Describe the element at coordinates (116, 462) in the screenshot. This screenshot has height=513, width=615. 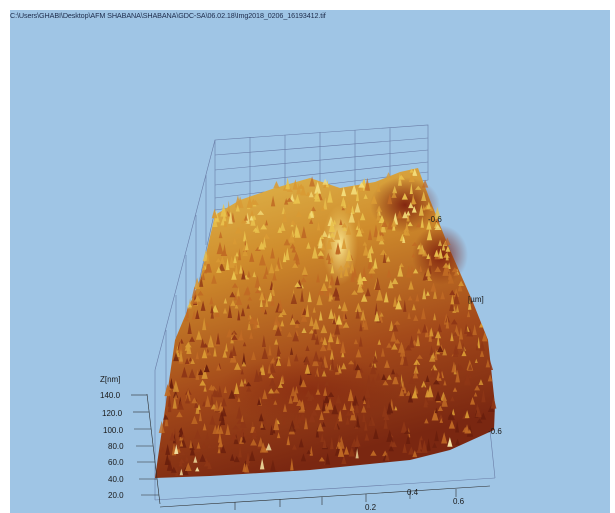
I see `z-tick-label: 60.0` at that location.